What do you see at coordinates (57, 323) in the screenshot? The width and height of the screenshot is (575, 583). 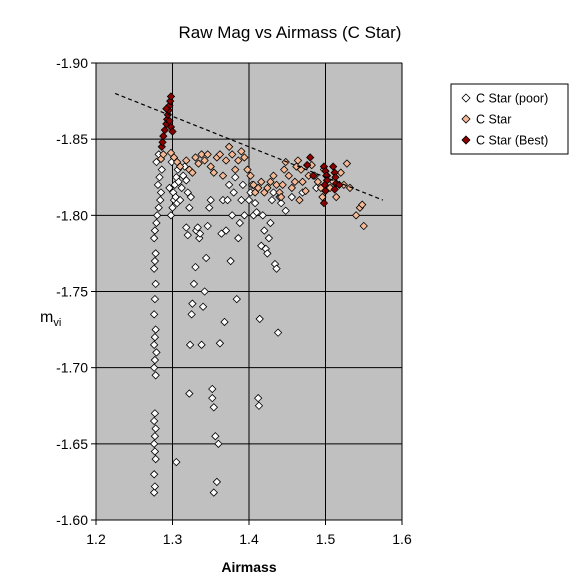 I see `y-axis-label-sub: vi` at bounding box center [57, 323].